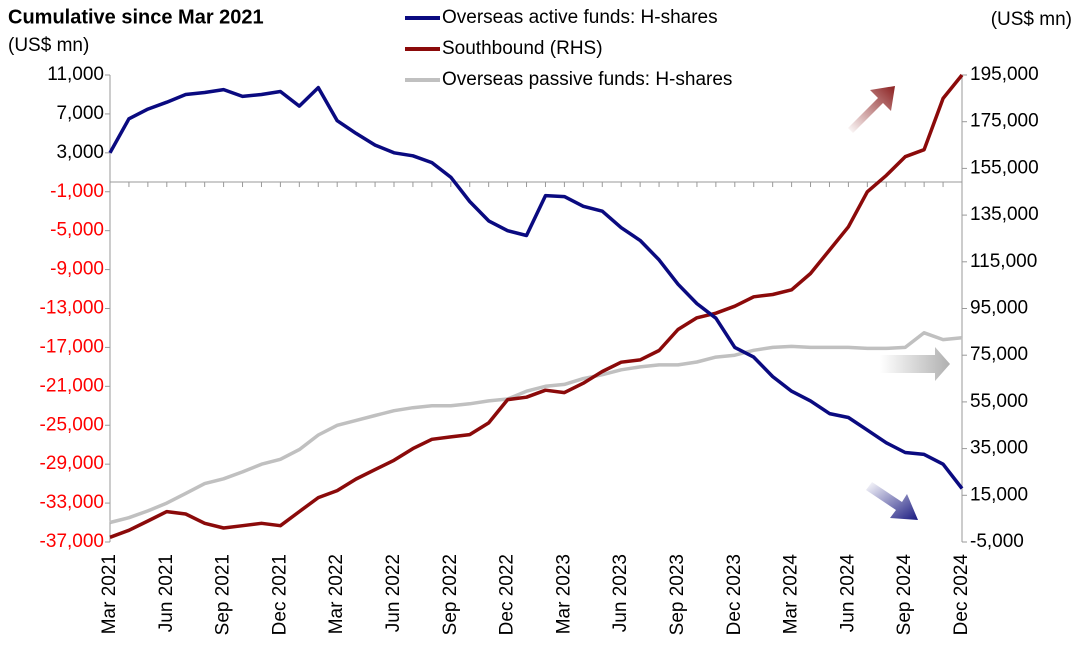 This screenshot has height=662, width=1080. Describe the element at coordinates (109, 594) in the screenshot. I see `x-tick-label: Mar 2021` at that location.